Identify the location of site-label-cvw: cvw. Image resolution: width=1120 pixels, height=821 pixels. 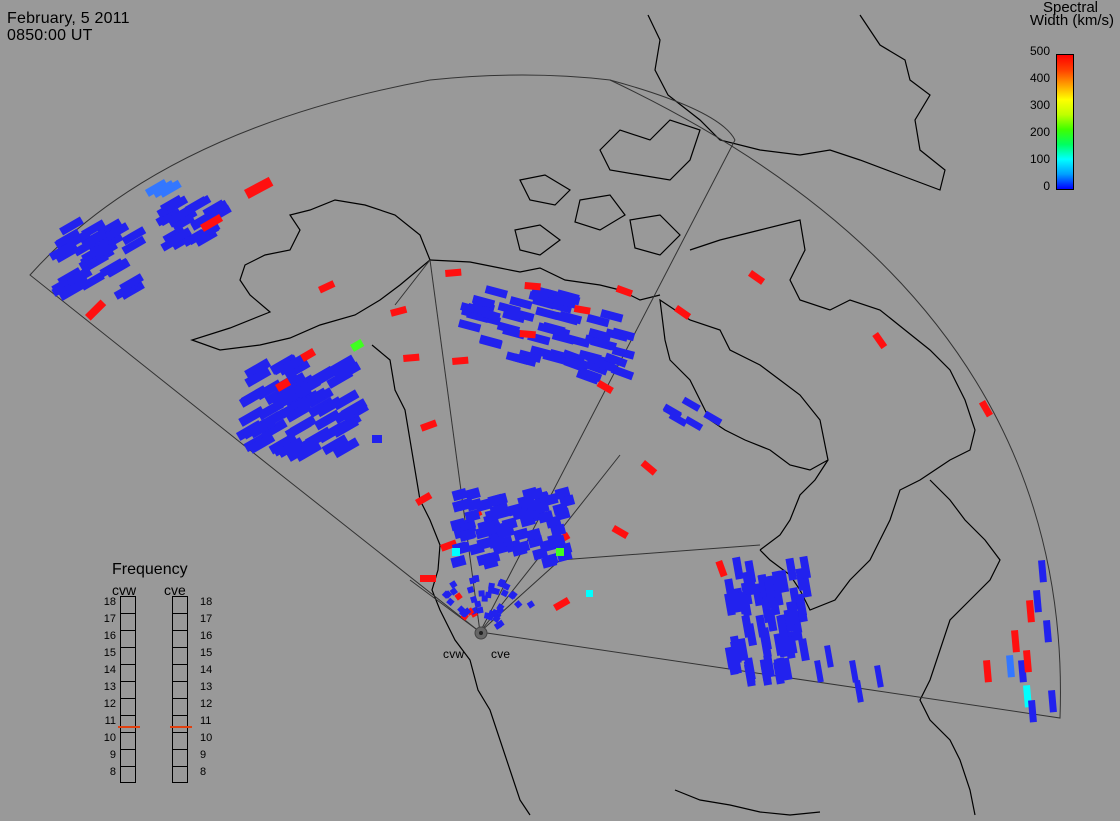
(454, 654).